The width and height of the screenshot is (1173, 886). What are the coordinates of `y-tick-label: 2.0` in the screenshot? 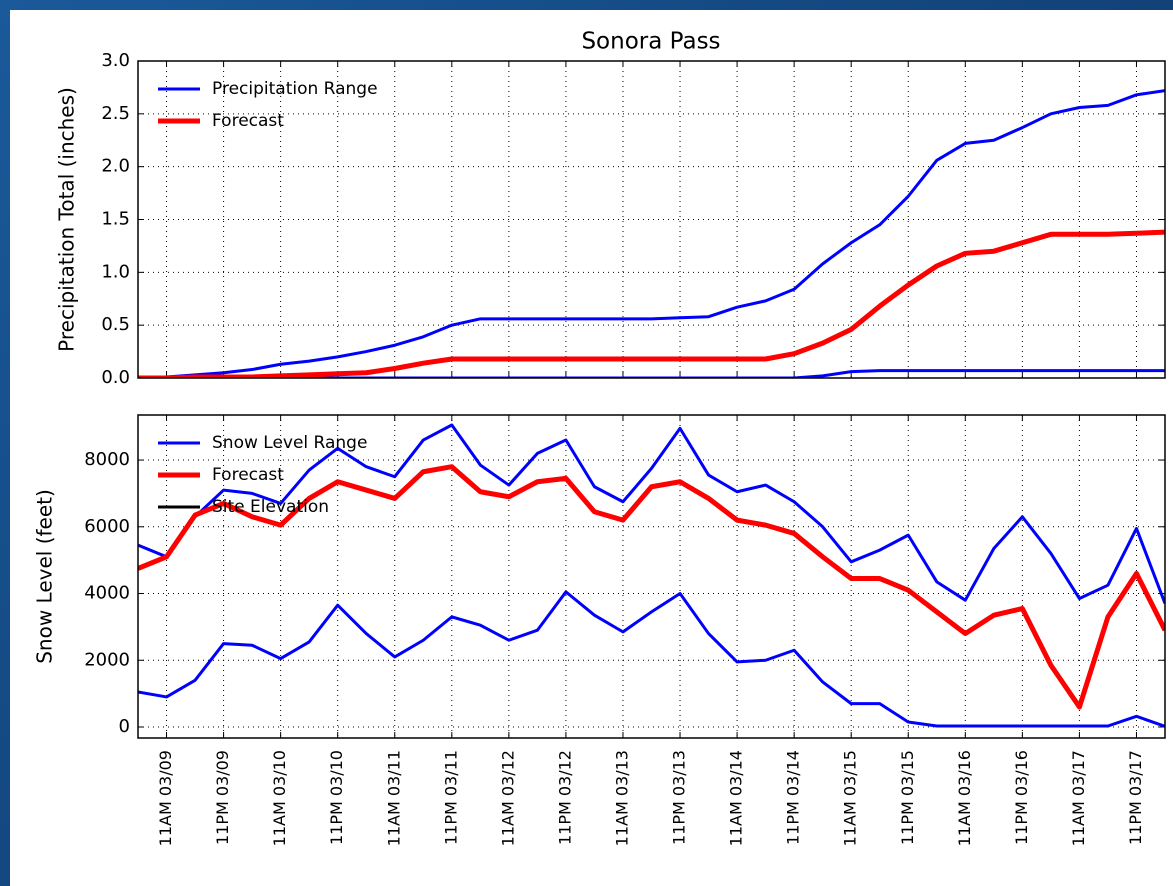 It's located at (115, 166).